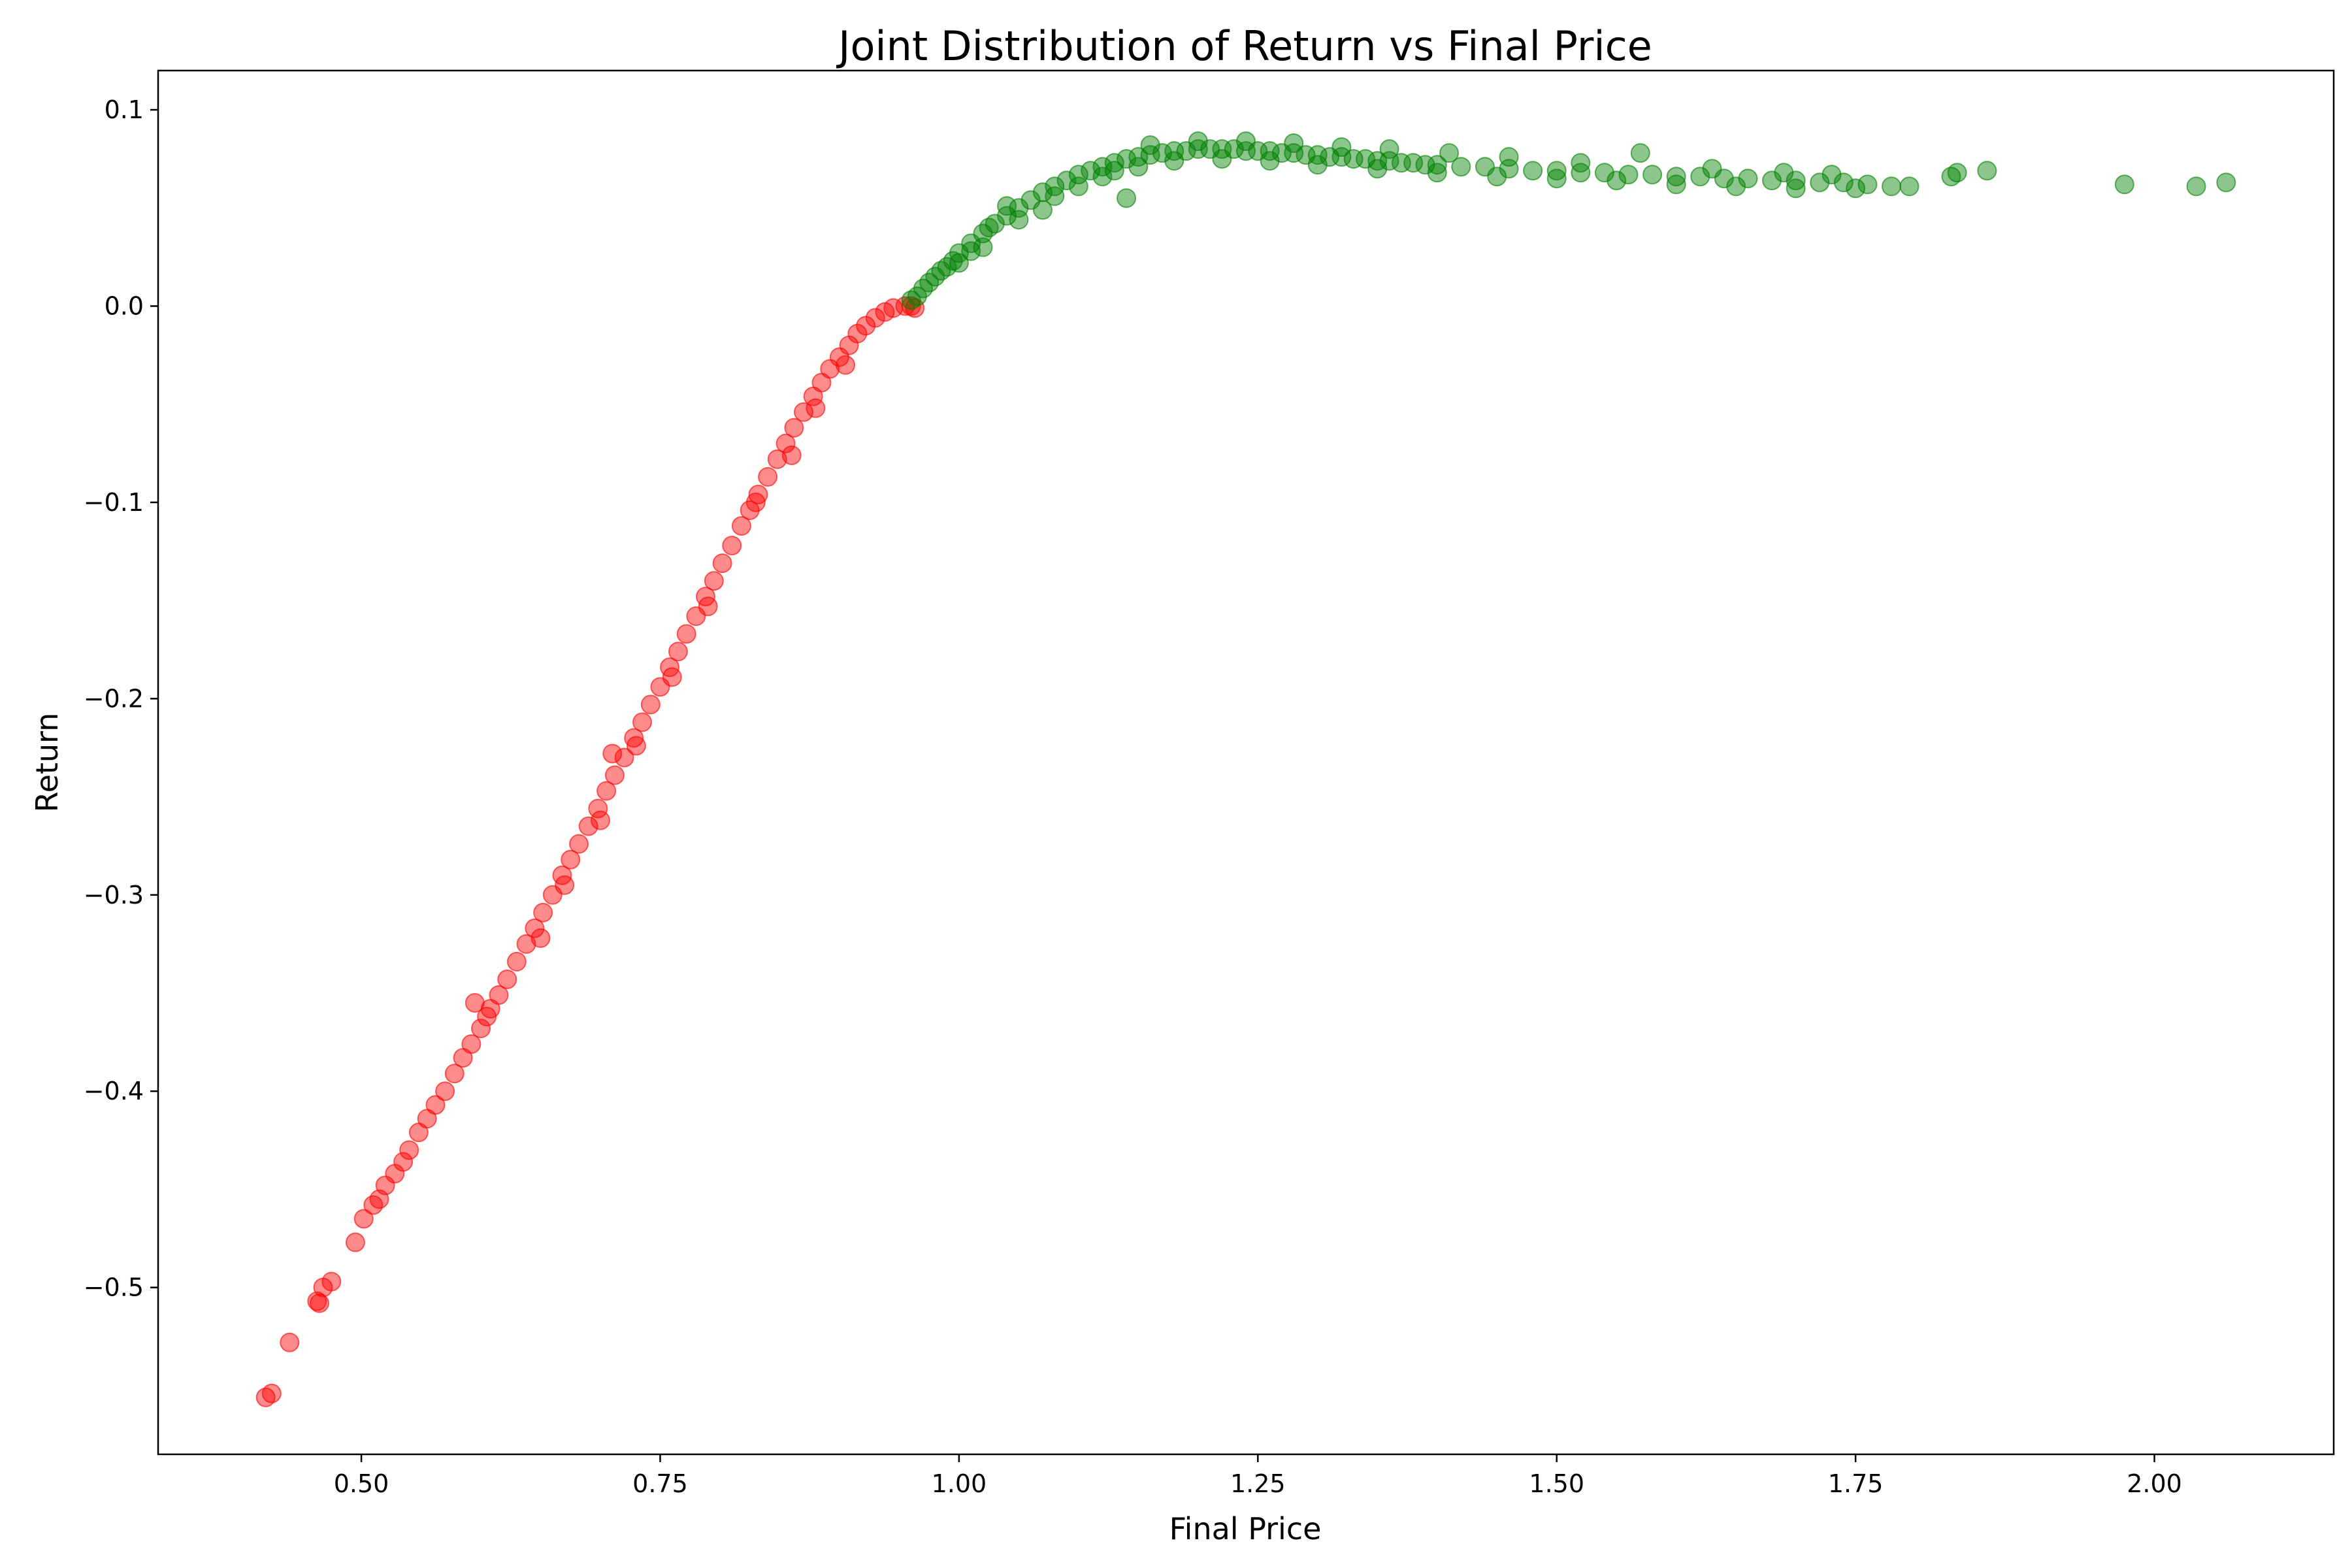  Describe the element at coordinates (1258, 1483) in the screenshot. I see `x-tick-label: 1.25` at that location.